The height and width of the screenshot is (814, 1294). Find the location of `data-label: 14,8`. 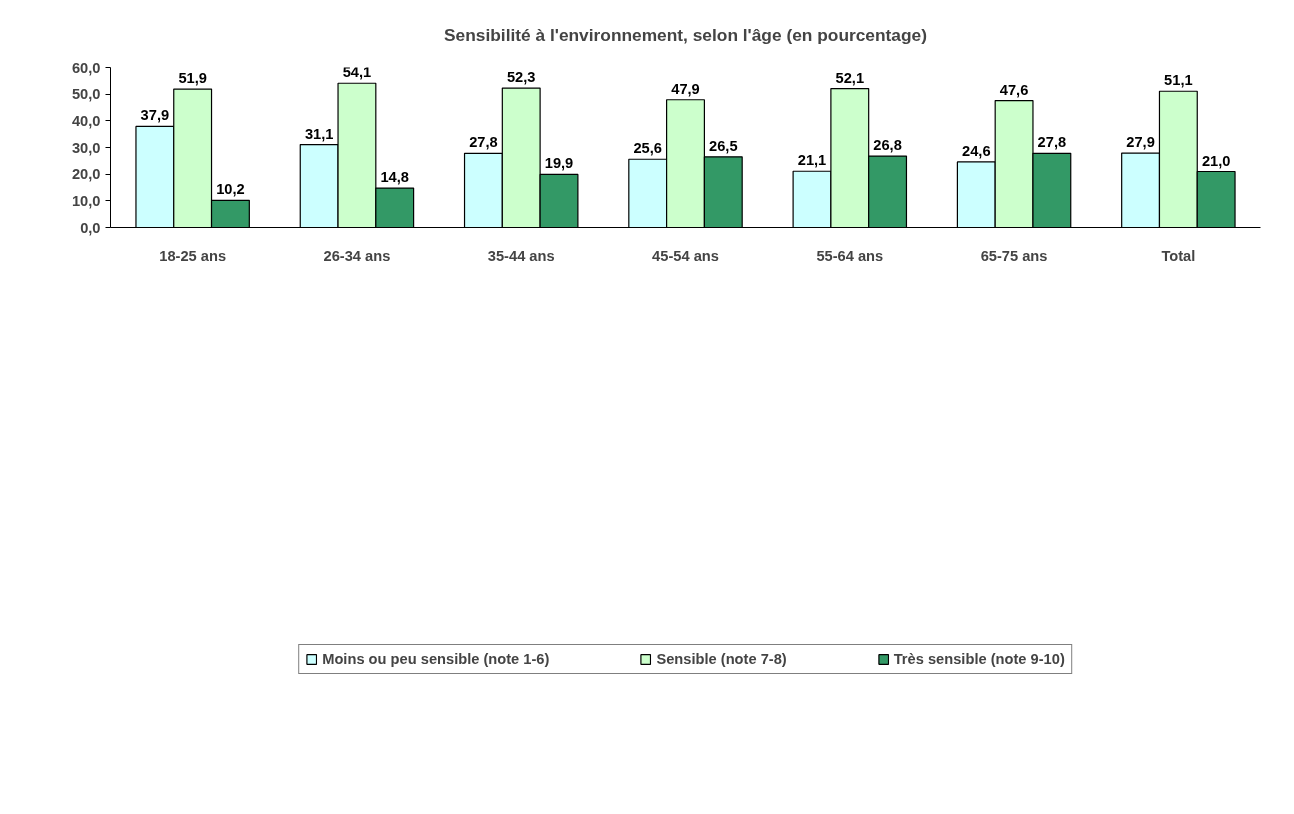

data-label: 14,8 is located at coordinates (394, 177).